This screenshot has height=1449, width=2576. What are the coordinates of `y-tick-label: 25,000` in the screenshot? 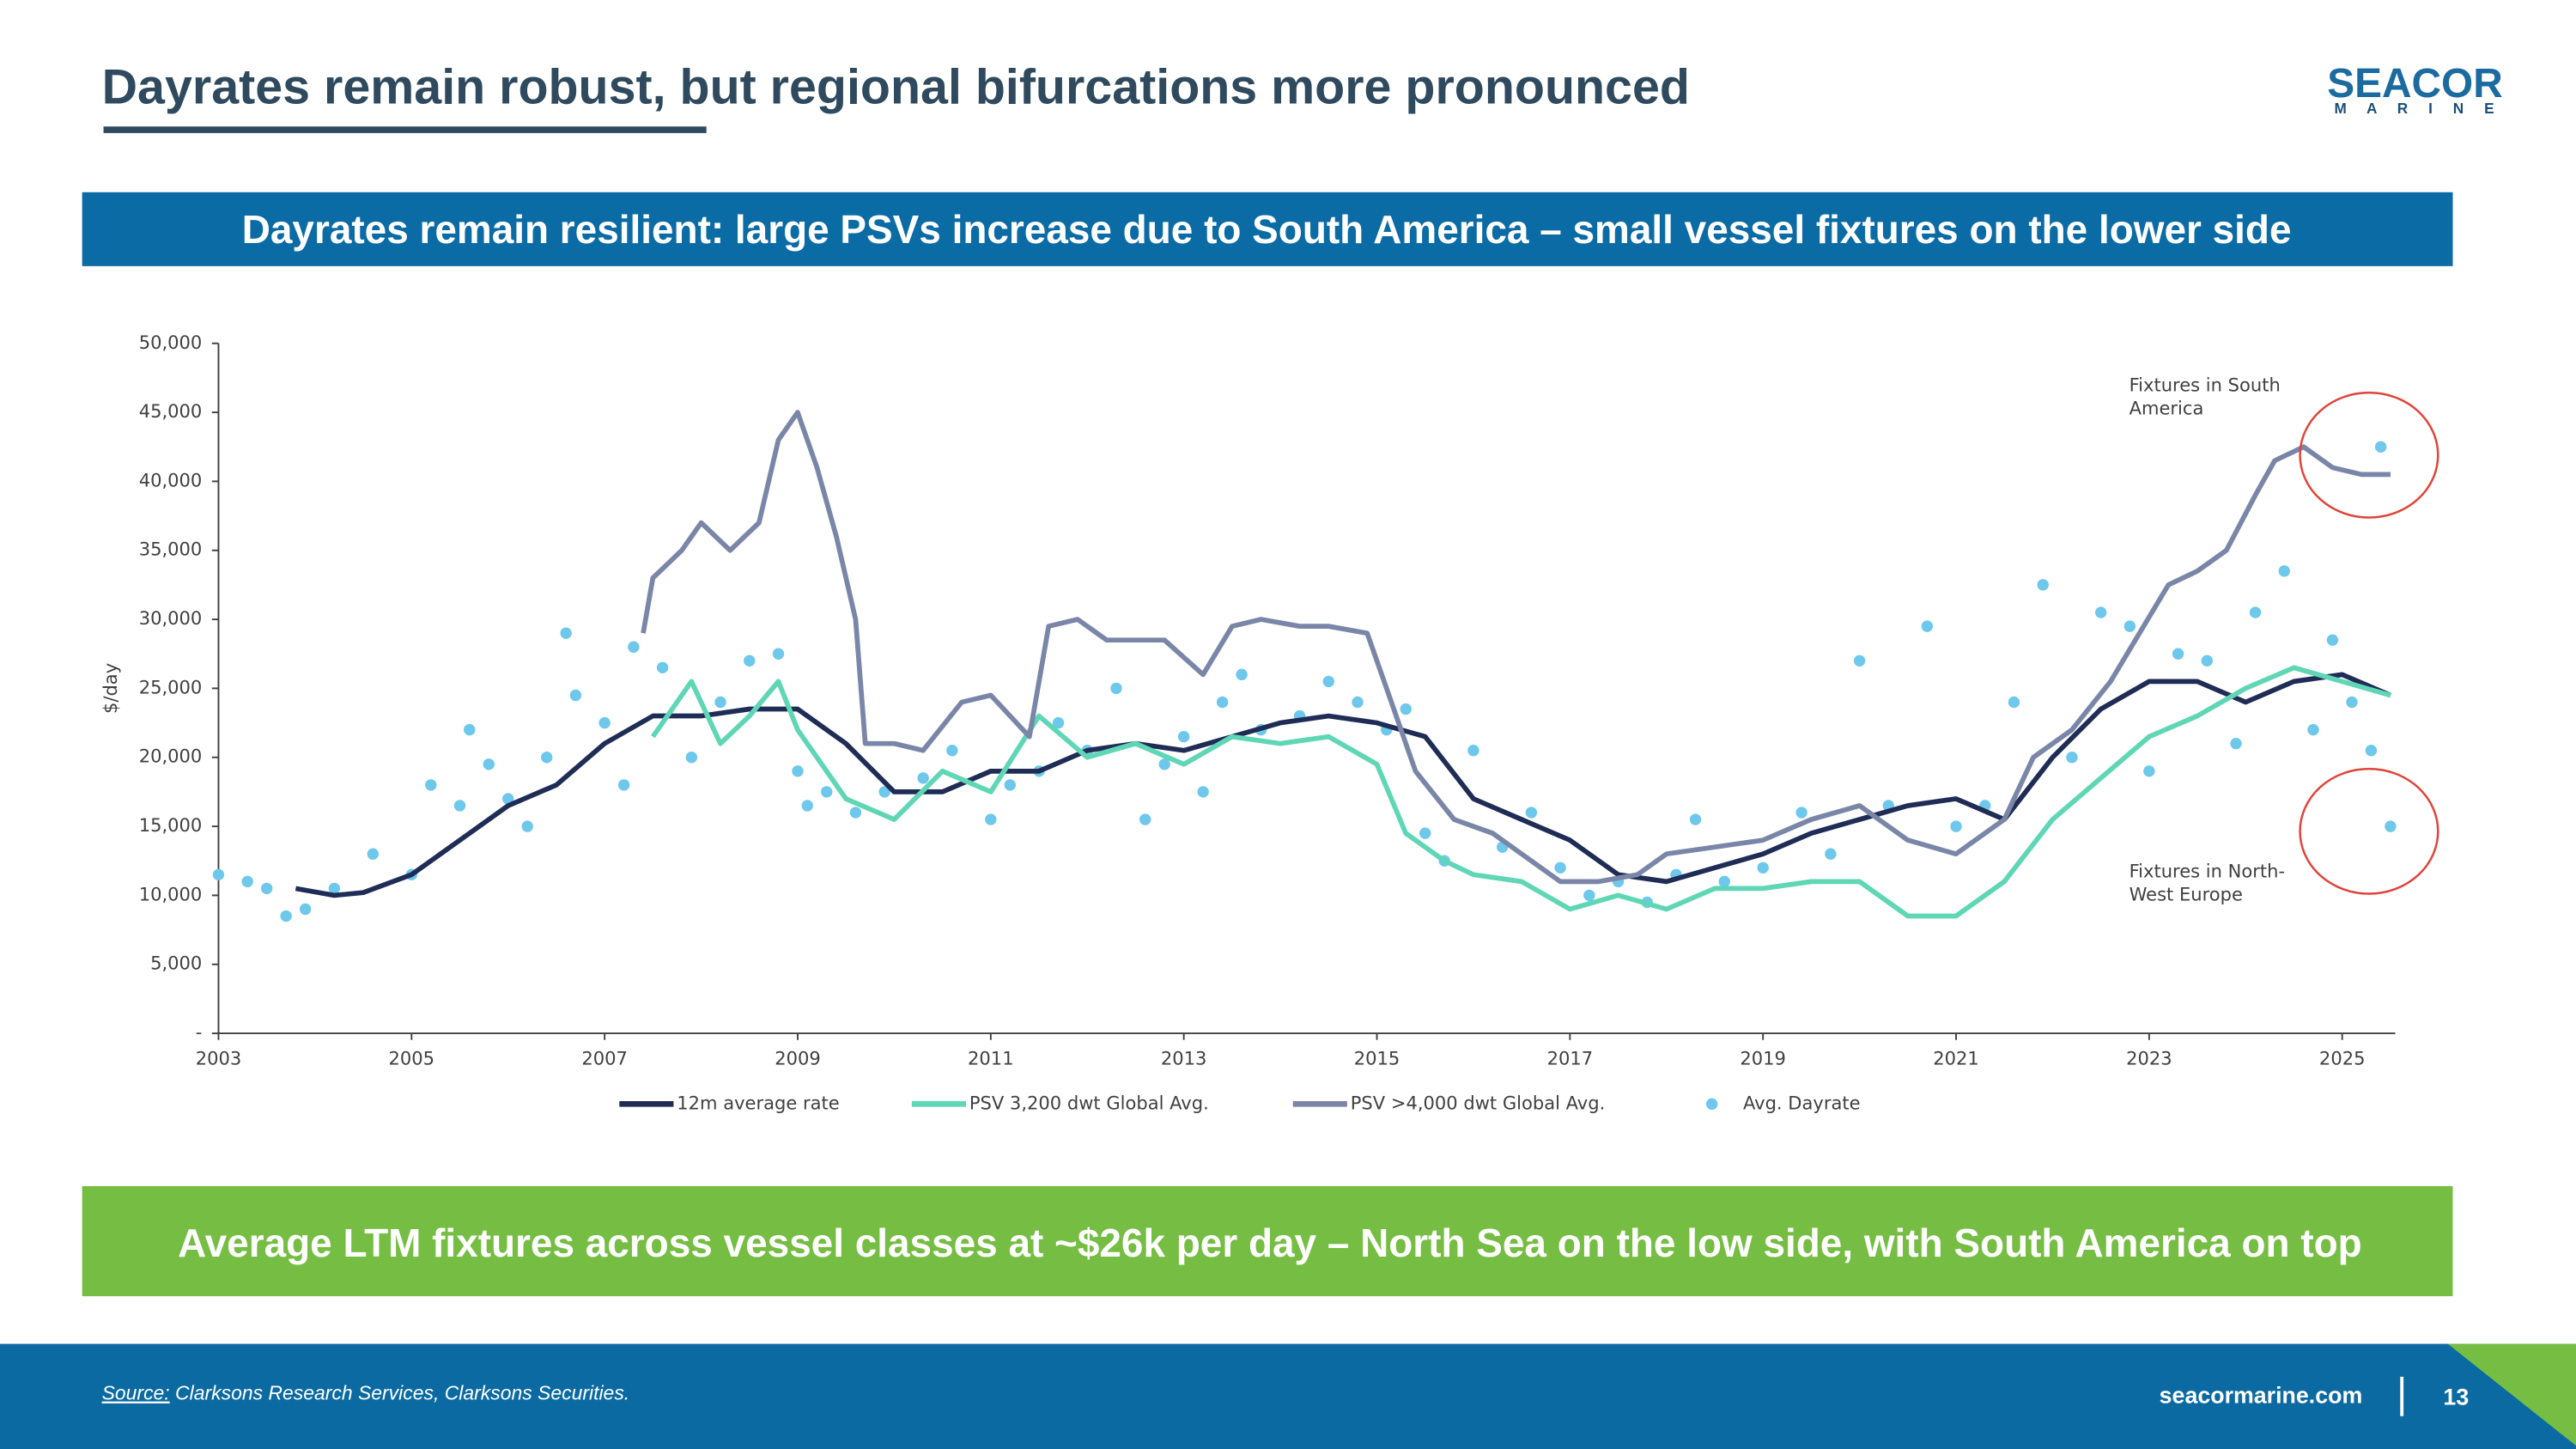 It's located at (171, 686).